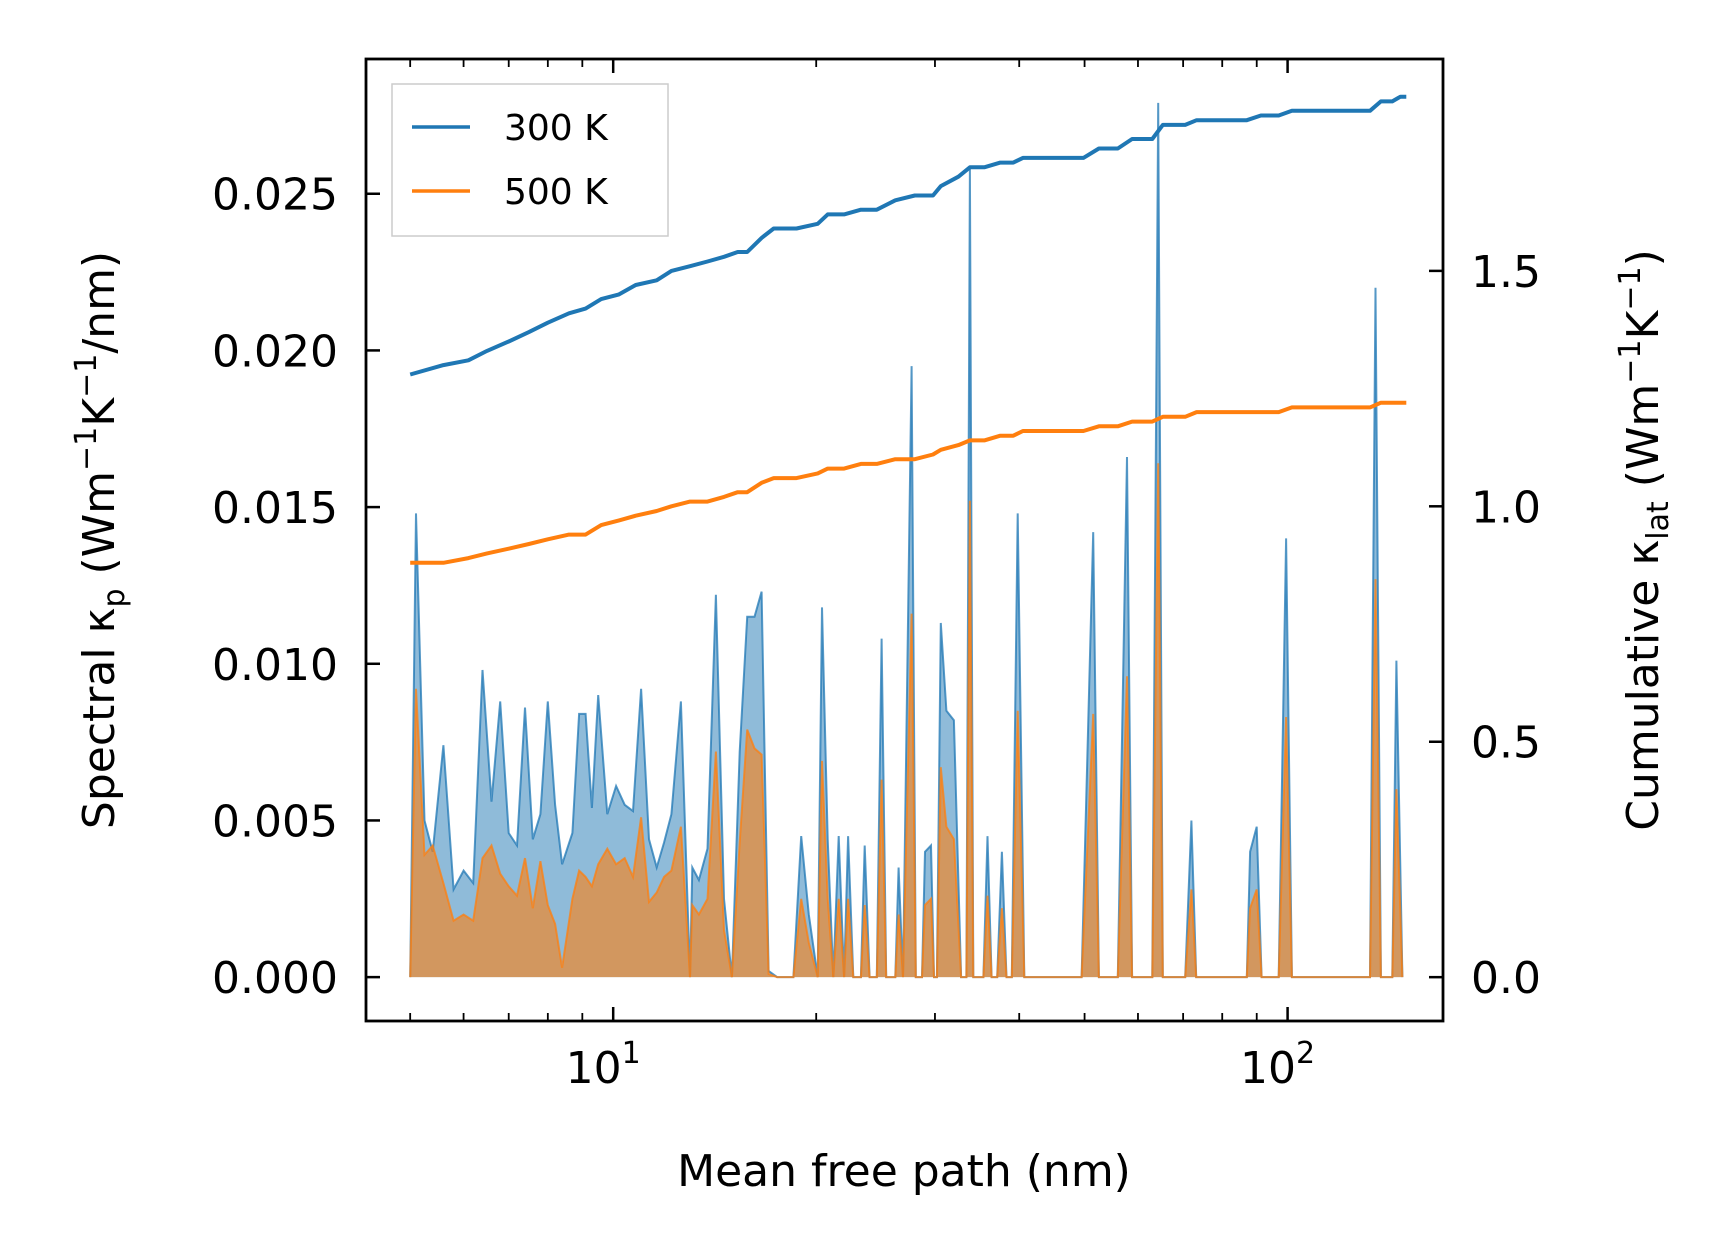 This screenshot has width=1716, height=1254. What do you see at coordinates (275, 508) in the screenshot?
I see `y-left-tick-label: 0.015` at bounding box center [275, 508].